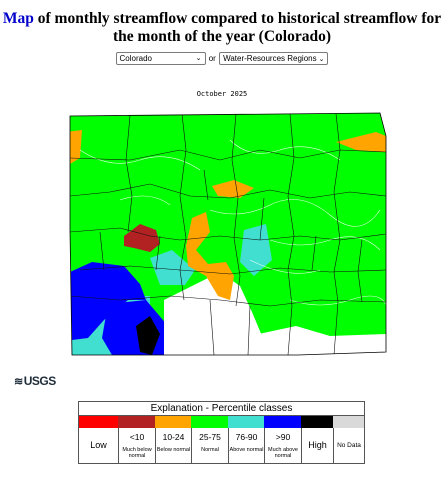  I want to click on legend-cell-much-above: >90 Much above normal, so click(282, 445).